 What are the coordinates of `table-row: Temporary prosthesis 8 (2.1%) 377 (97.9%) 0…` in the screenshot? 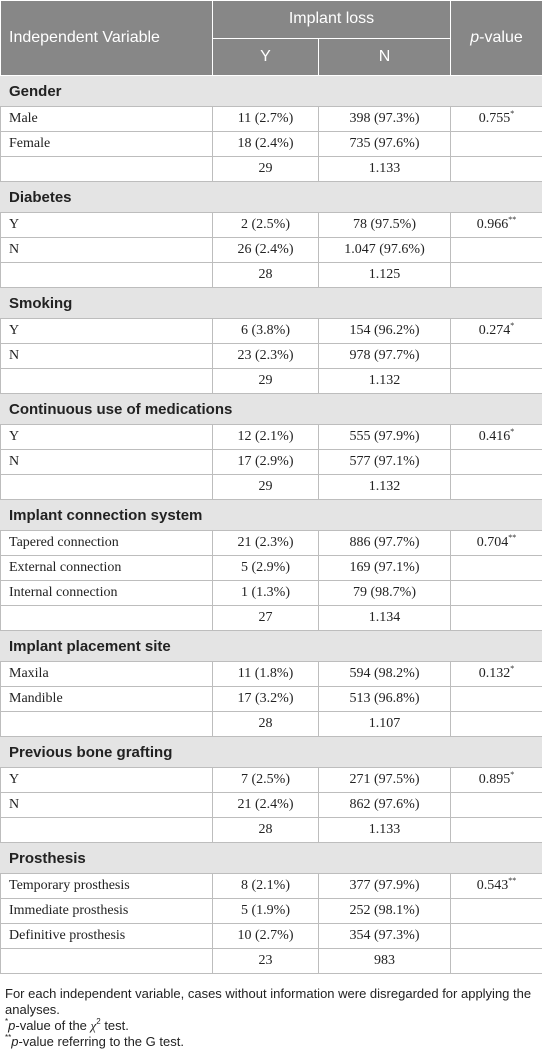 It's located at (271, 886).